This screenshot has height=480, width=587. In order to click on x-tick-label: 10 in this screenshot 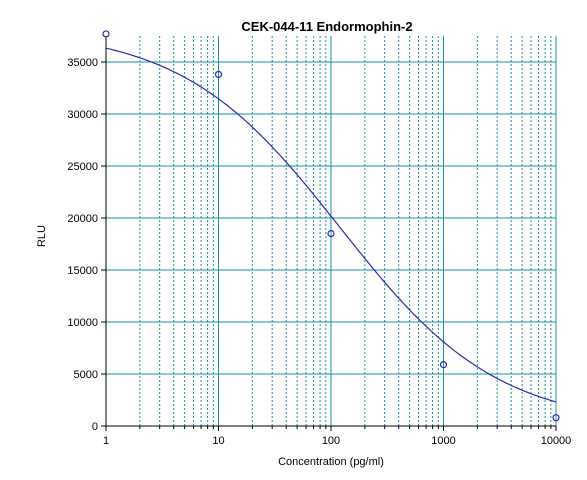, I will do `click(218, 441)`.